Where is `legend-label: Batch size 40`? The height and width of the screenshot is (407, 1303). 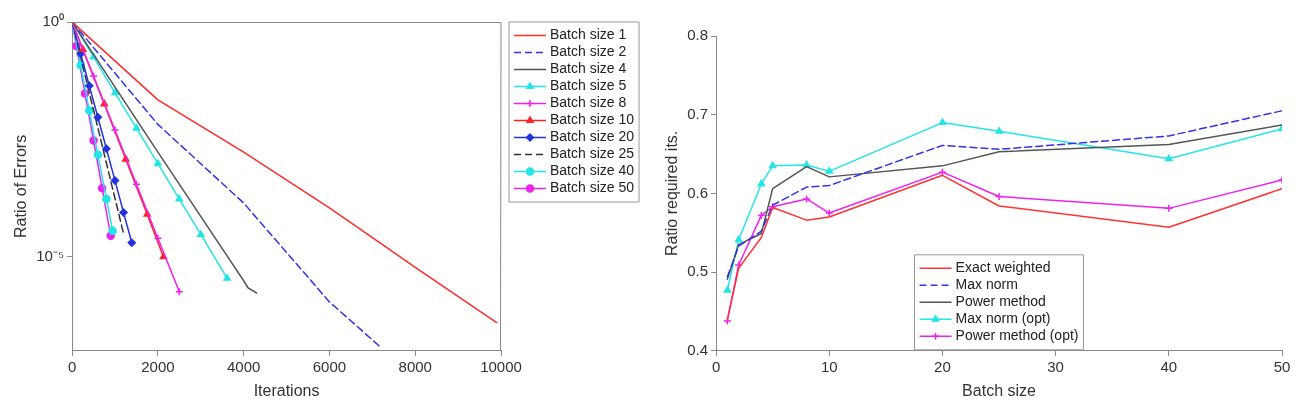
legend-label: Batch size 40 is located at coordinates (592, 170).